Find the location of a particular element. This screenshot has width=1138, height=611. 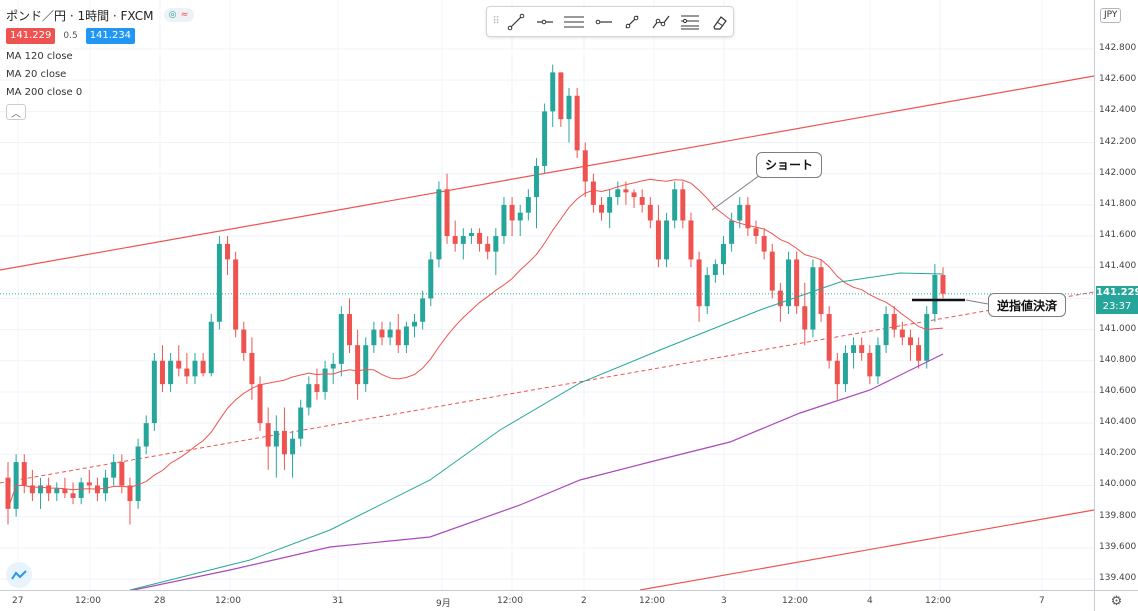

time-tick-label: 3 is located at coordinates (724, 601).